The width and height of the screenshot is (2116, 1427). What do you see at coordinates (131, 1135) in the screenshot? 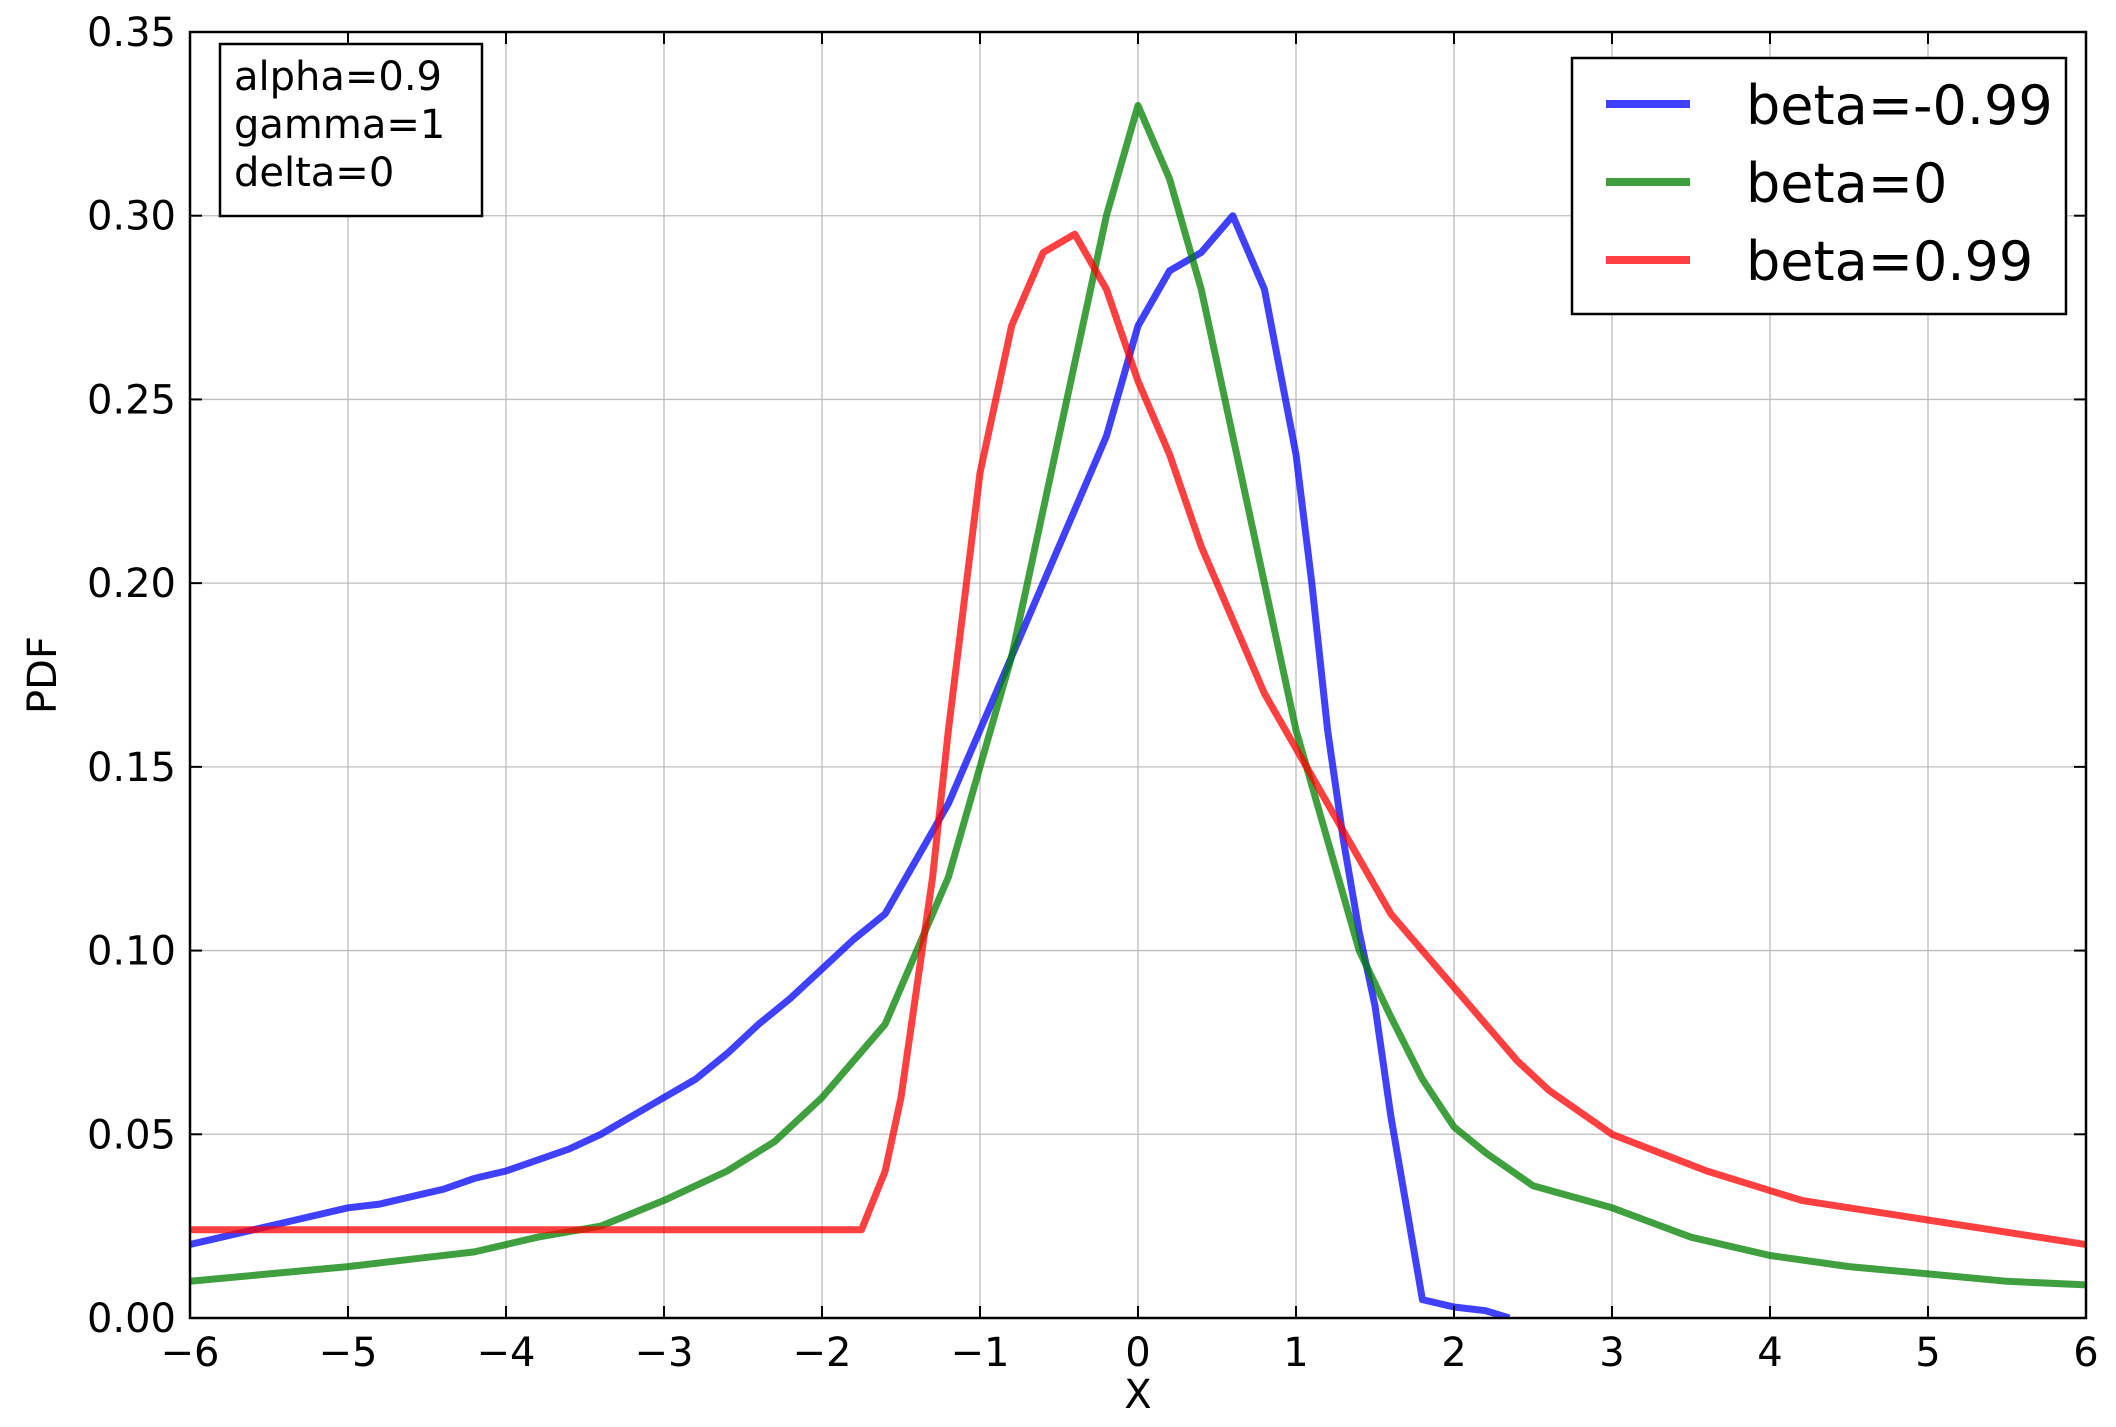
I see `y-tick-label: 0.05` at bounding box center [131, 1135].